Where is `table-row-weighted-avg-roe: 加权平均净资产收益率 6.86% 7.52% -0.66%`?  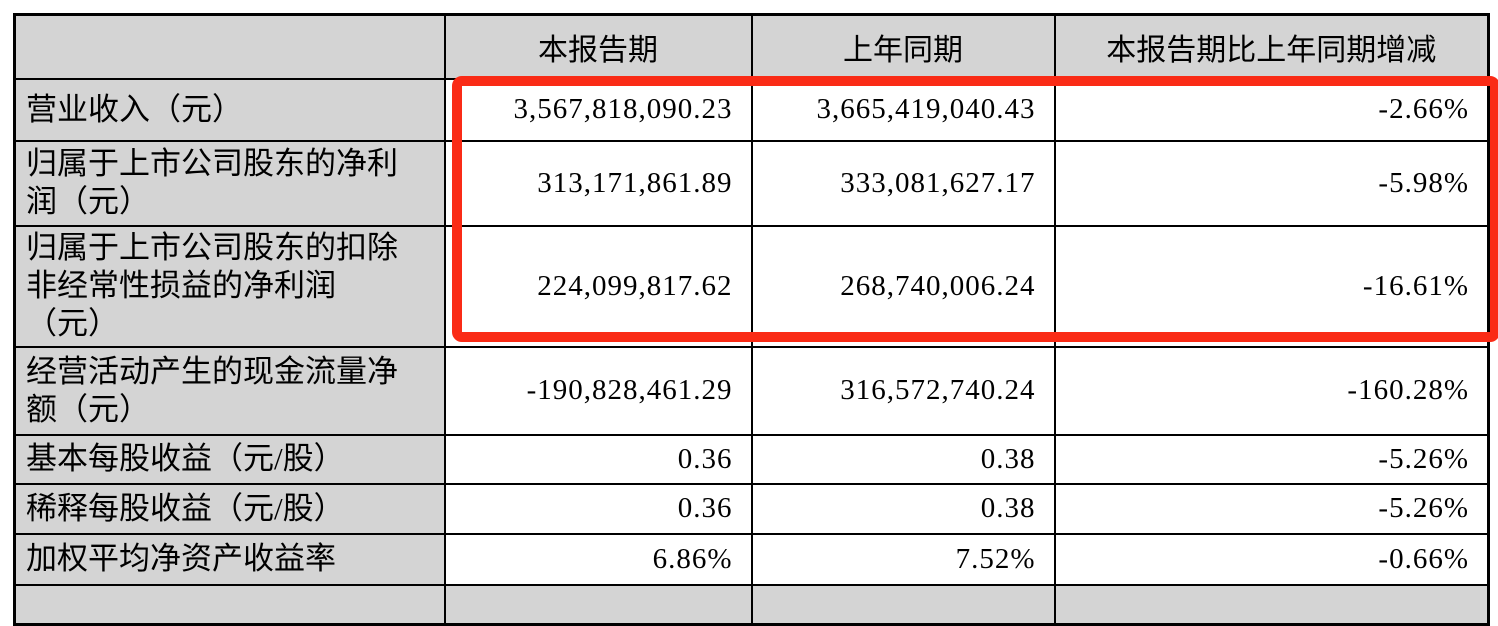
table-row-weighted-avg-roe: 加权平均净资产收益率 6.86% 7.52% -0.66% is located at coordinates (751, 559).